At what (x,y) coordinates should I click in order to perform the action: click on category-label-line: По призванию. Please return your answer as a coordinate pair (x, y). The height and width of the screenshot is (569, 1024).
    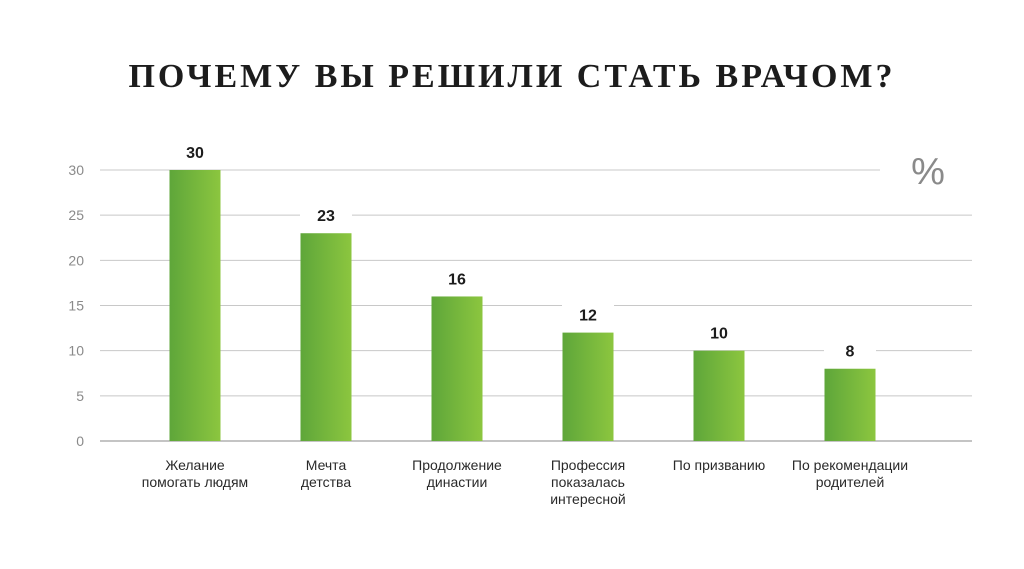
    Looking at the image, I should click on (719, 465).